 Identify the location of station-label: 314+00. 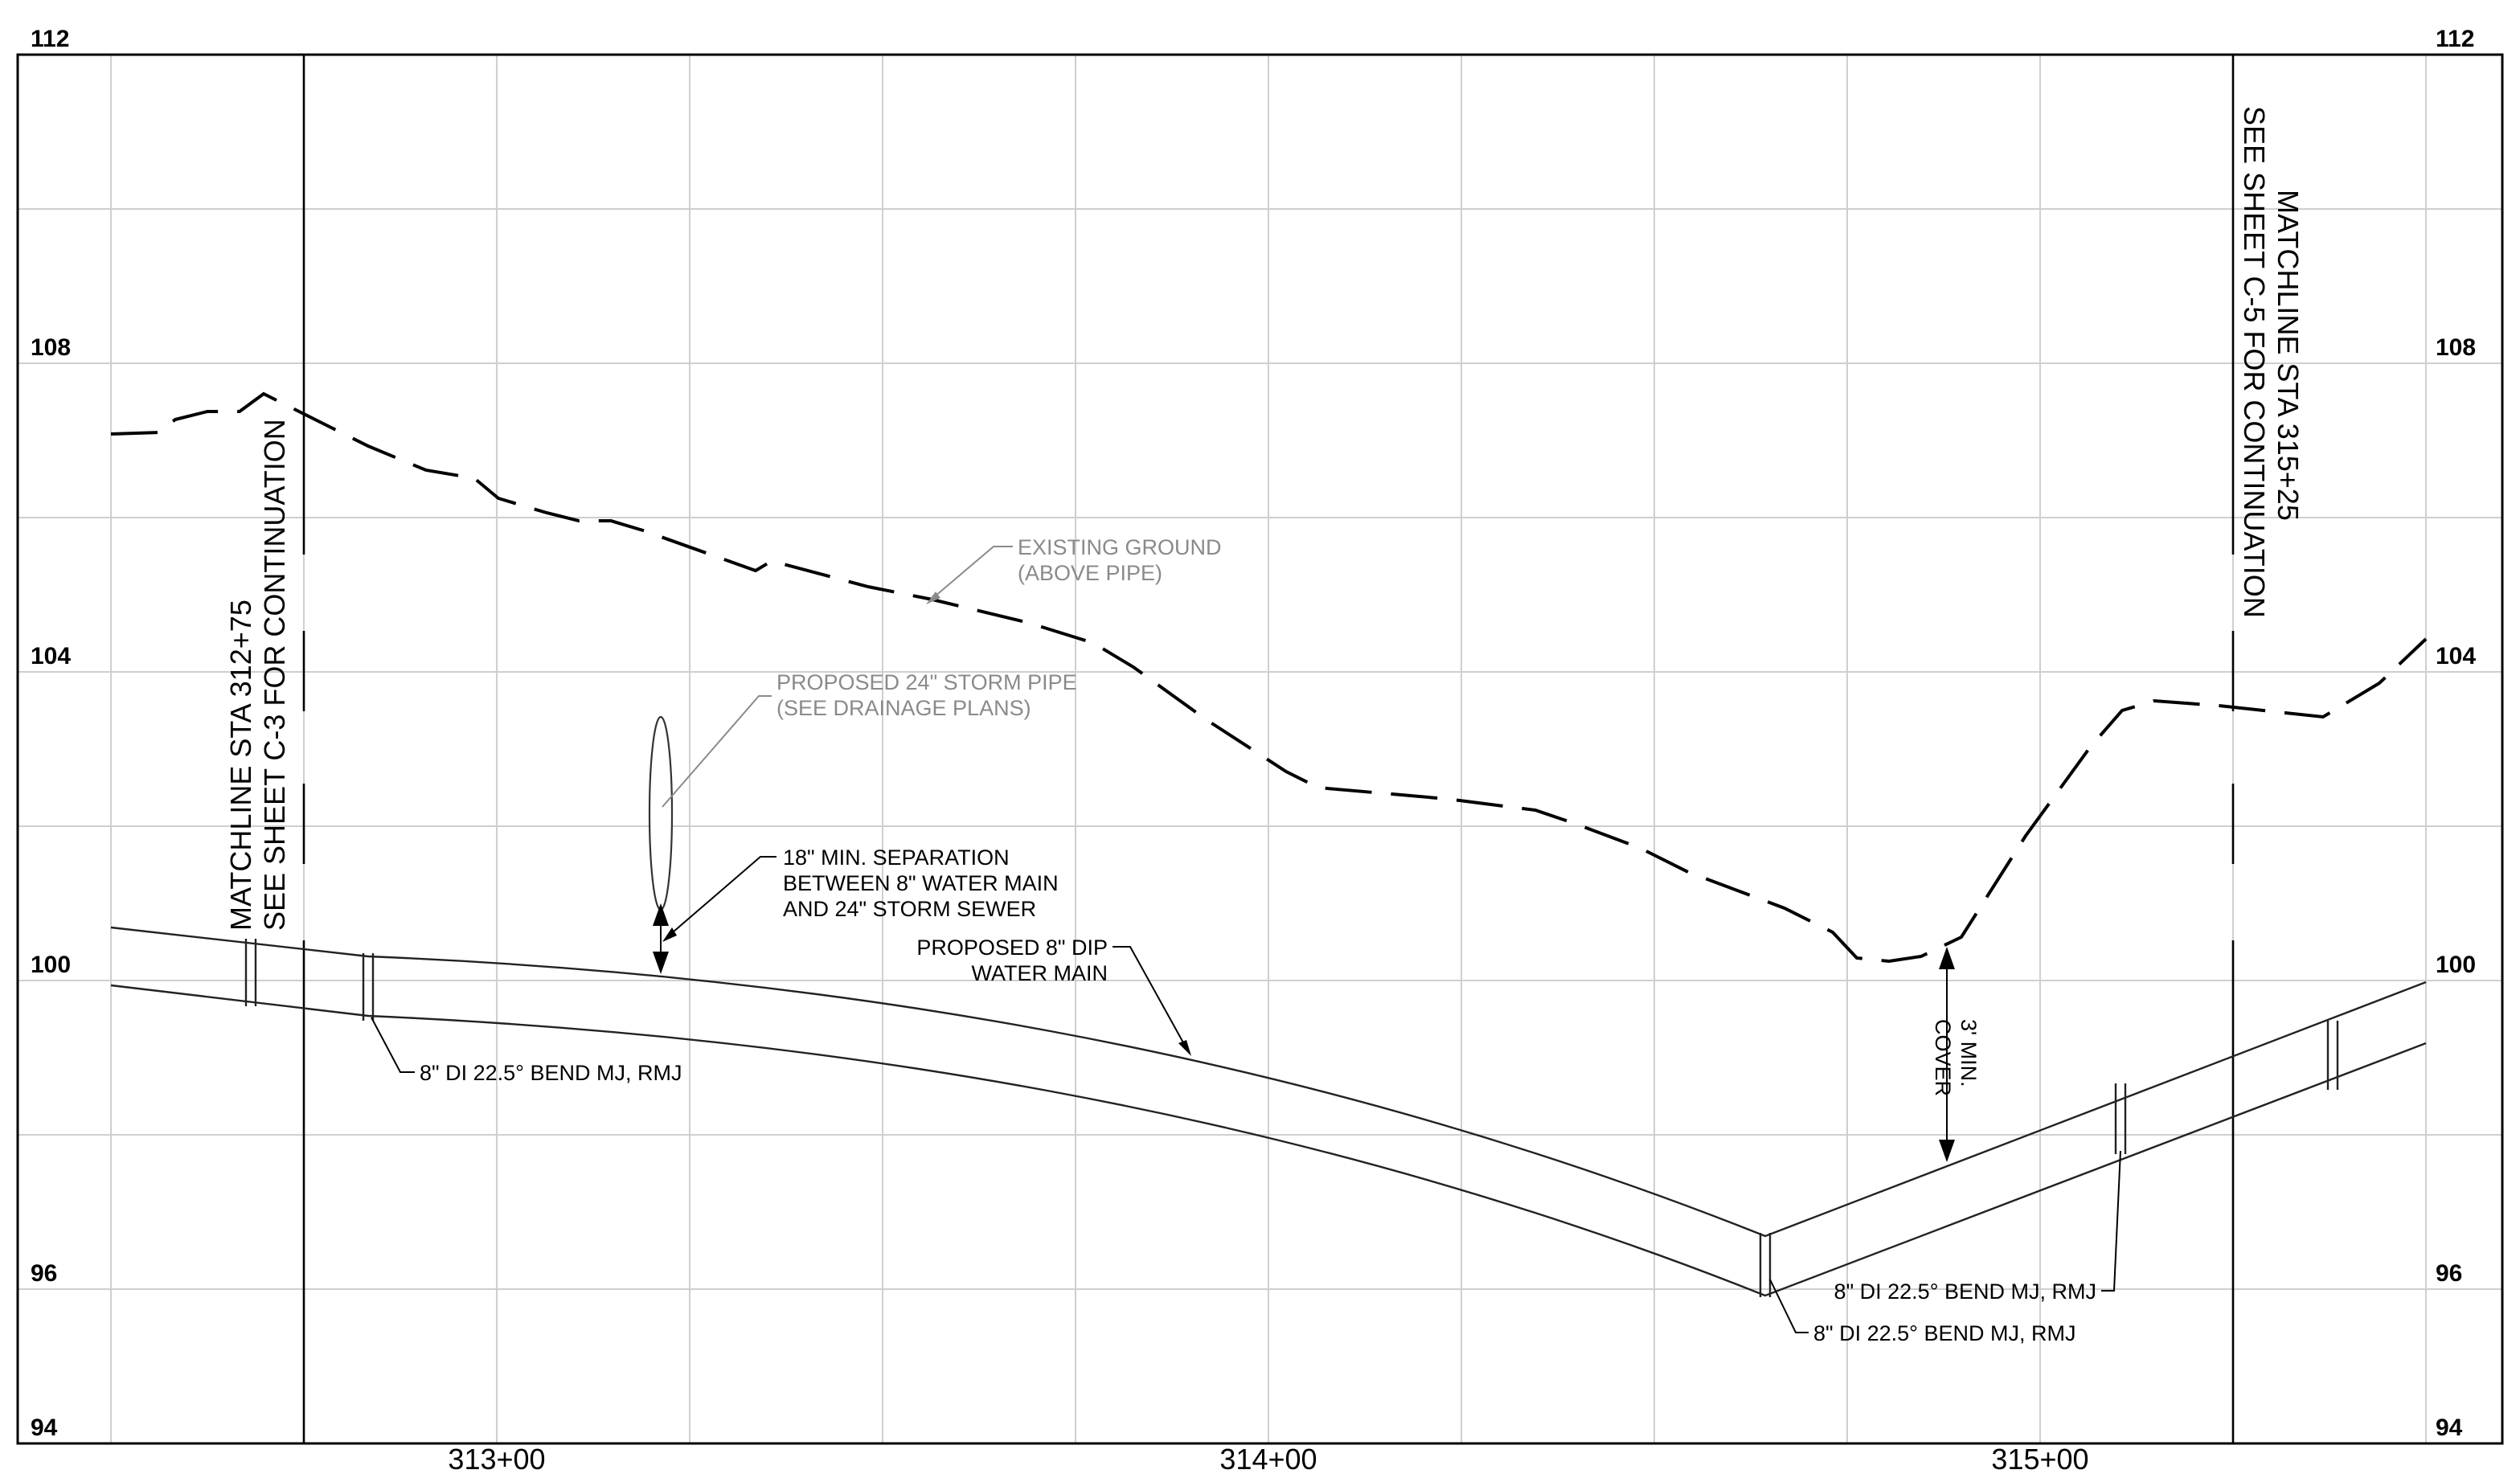
(1268, 1459).